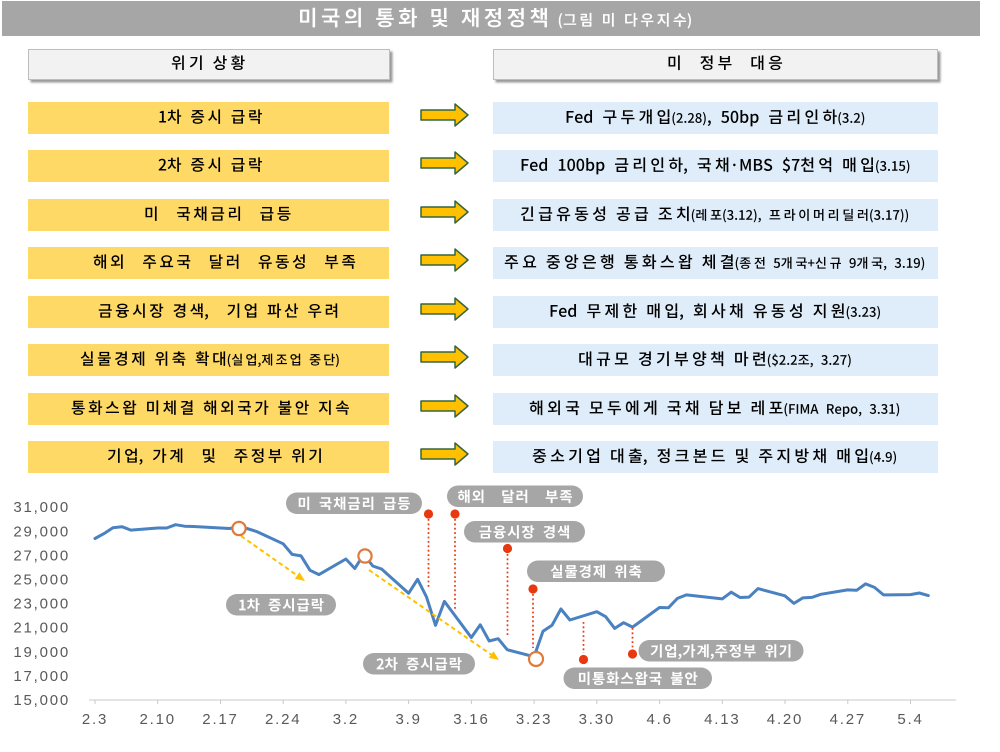 This screenshot has height=752, width=1000. I want to click on svg-text: 2.17, so click(220, 719).